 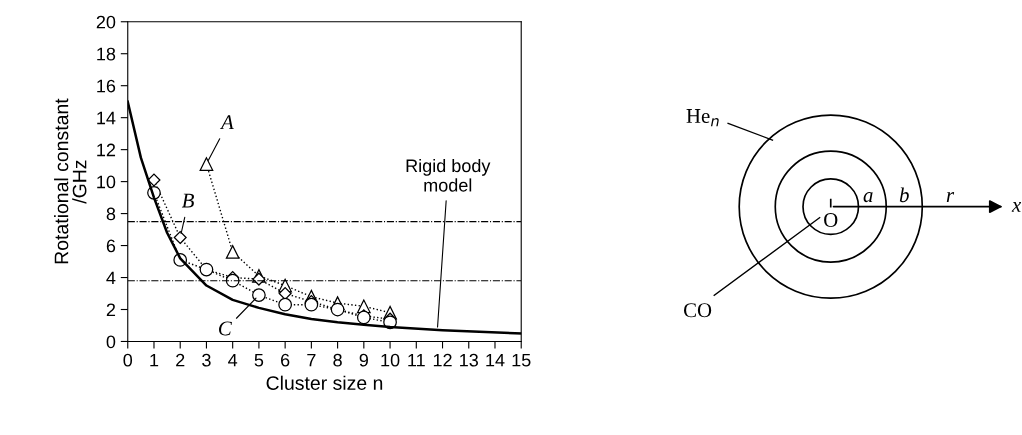 What do you see at coordinates (226, 122) in the screenshot?
I see `annotation: A` at bounding box center [226, 122].